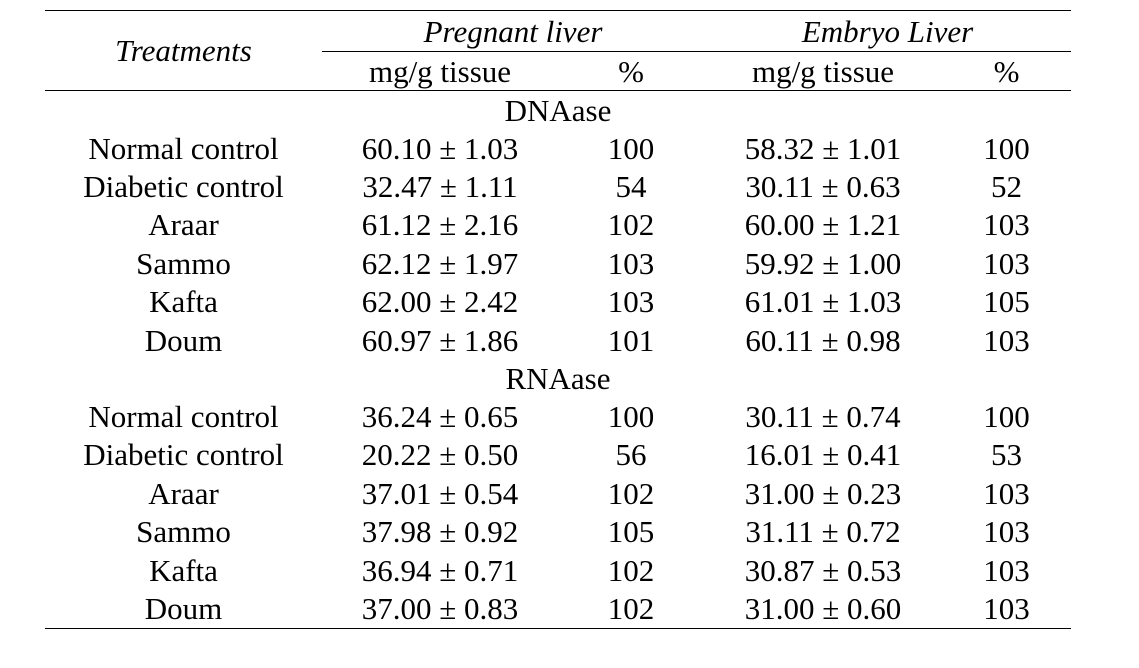  What do you see at coordinates (440, 570) in the screenshot?
I see `cell-pregnant-mg: 36.94 ± 0.71` at bounding box center [440, 570].